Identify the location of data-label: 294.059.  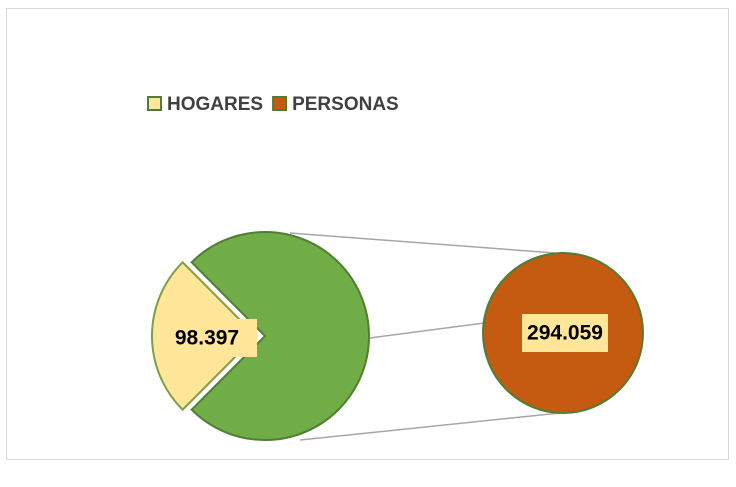
(565, 333).